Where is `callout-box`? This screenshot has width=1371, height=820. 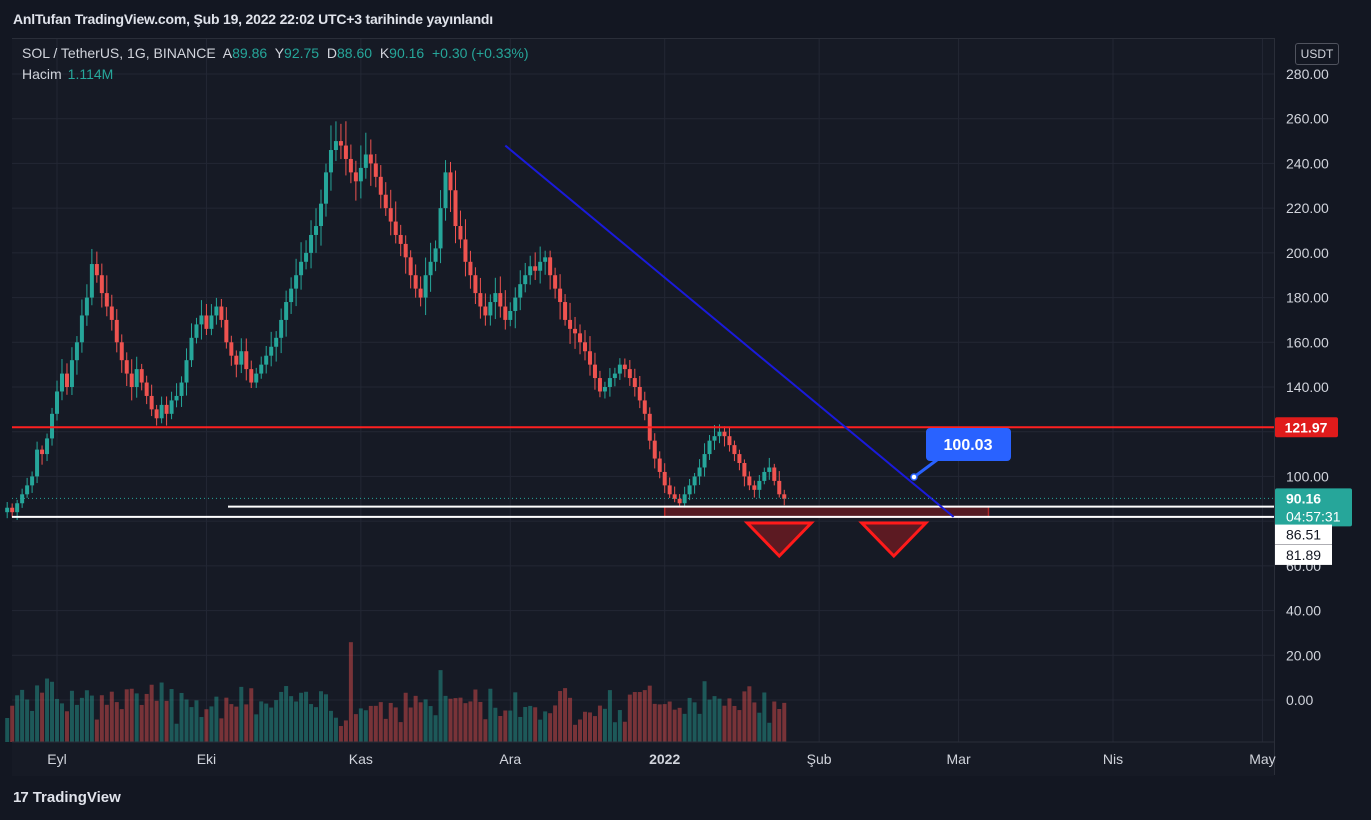
callout-box is located at coordinates (968, 444).